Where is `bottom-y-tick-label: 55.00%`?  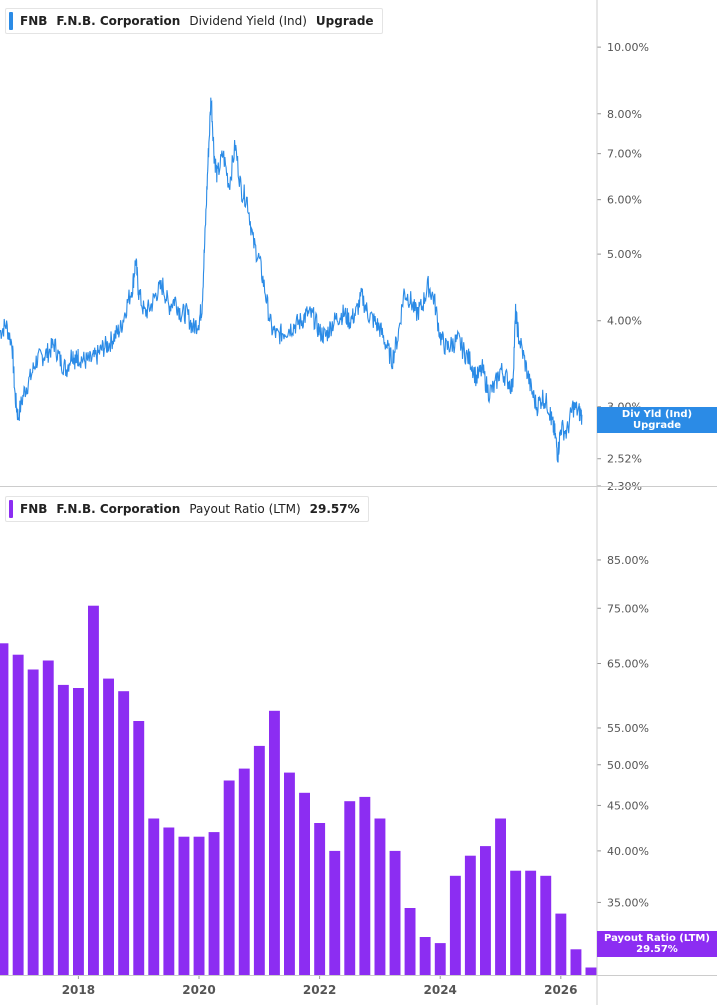 bottom-y-tick-label: 55.00% is located at coordinates (628, 728).